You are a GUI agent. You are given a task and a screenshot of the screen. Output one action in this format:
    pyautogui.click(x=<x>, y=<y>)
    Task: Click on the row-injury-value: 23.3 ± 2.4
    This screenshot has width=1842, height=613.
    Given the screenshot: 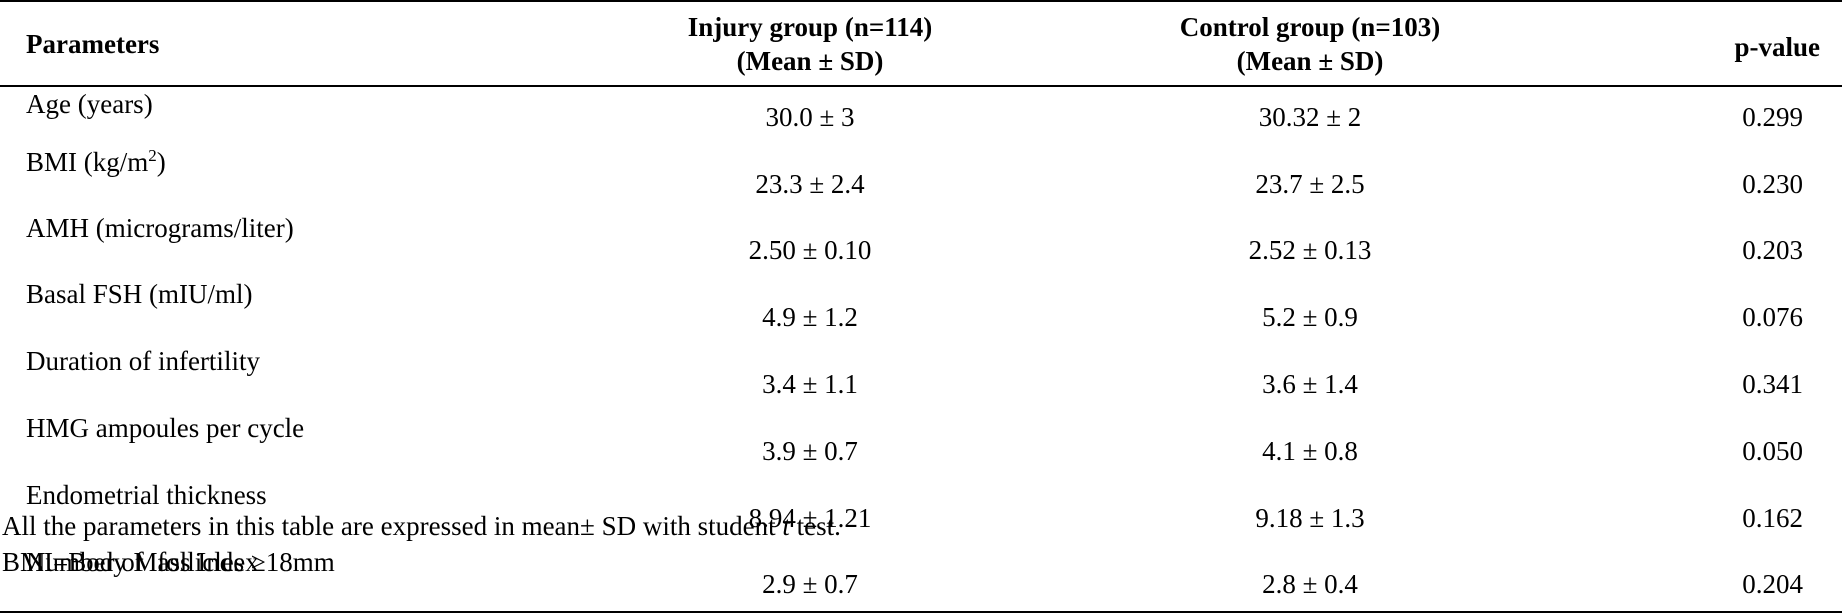 What is the action you would take?
    pyautogui.click(x=810, y=183)
    